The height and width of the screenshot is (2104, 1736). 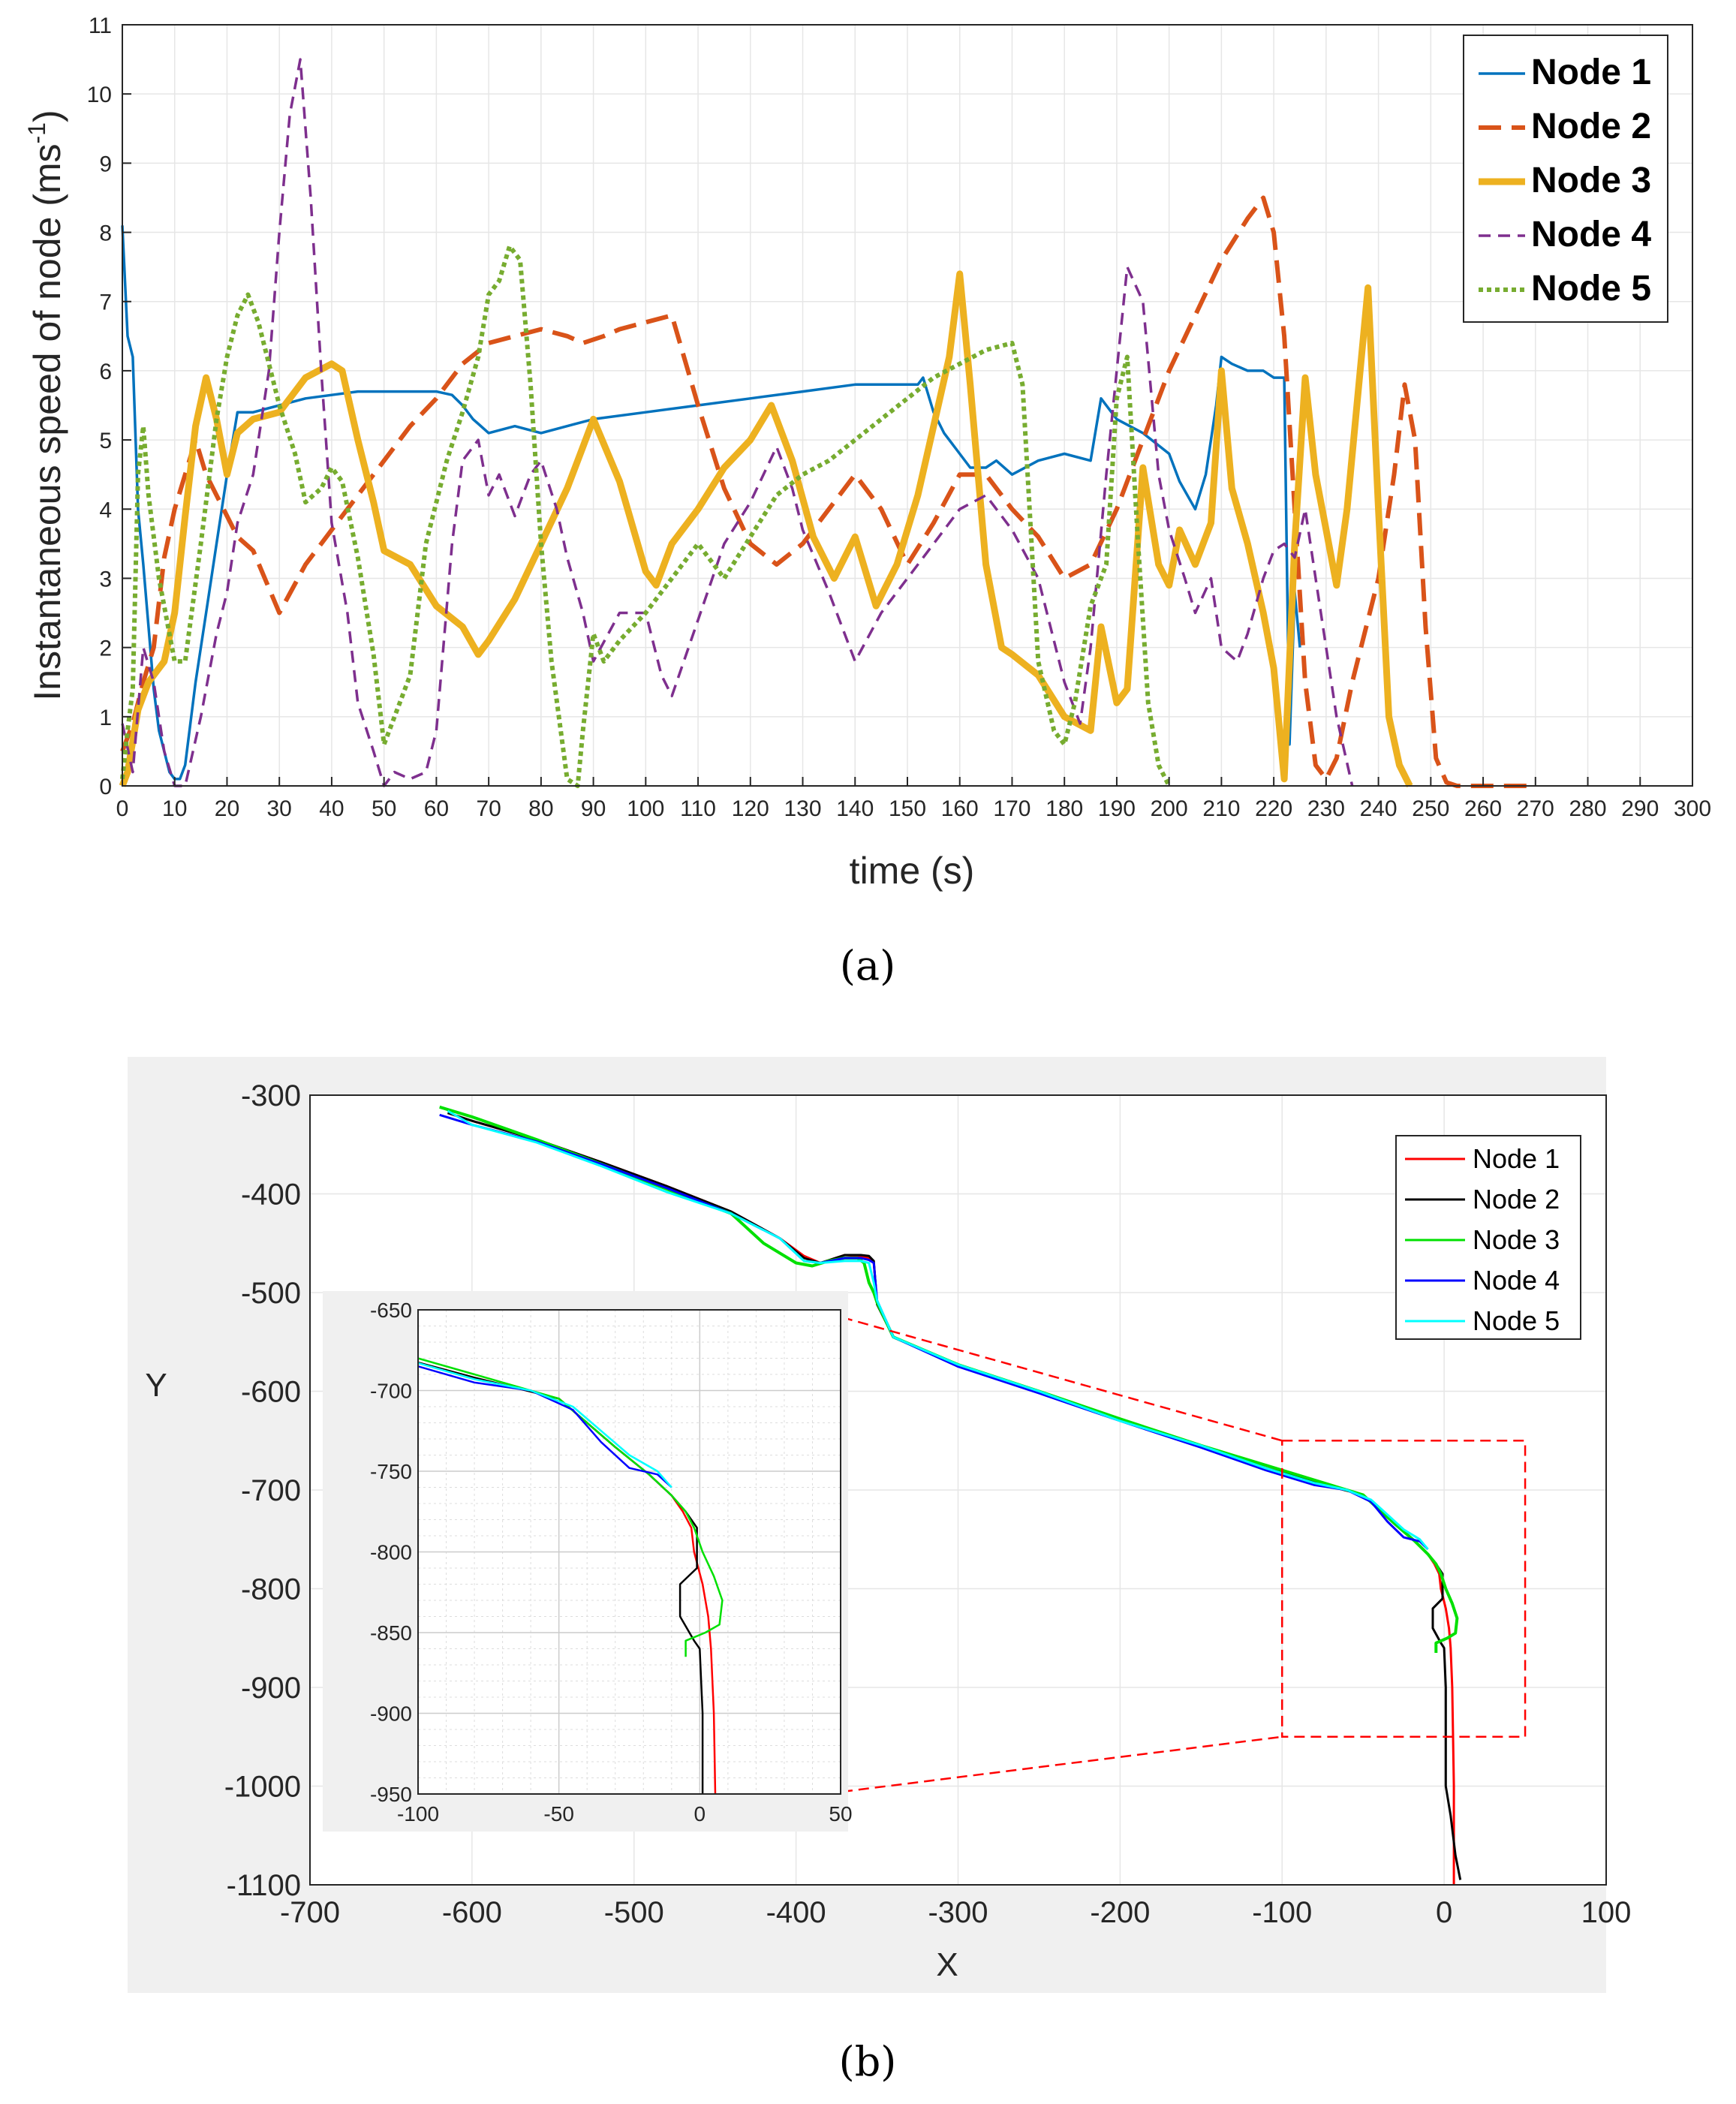 What do you see at coordinates (391, 1391) in the screenshot?
I see `inset-y-tick-label: -700` at bounding box center [391, 1391].